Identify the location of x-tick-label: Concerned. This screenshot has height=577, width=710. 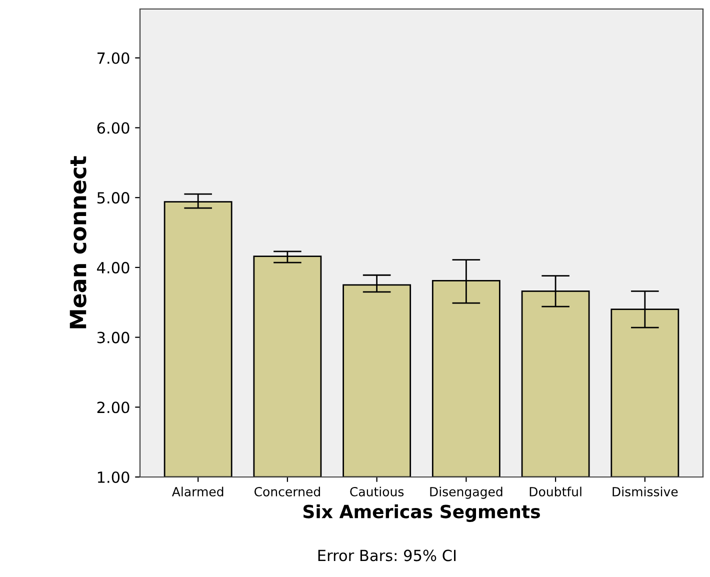
(287, 491).